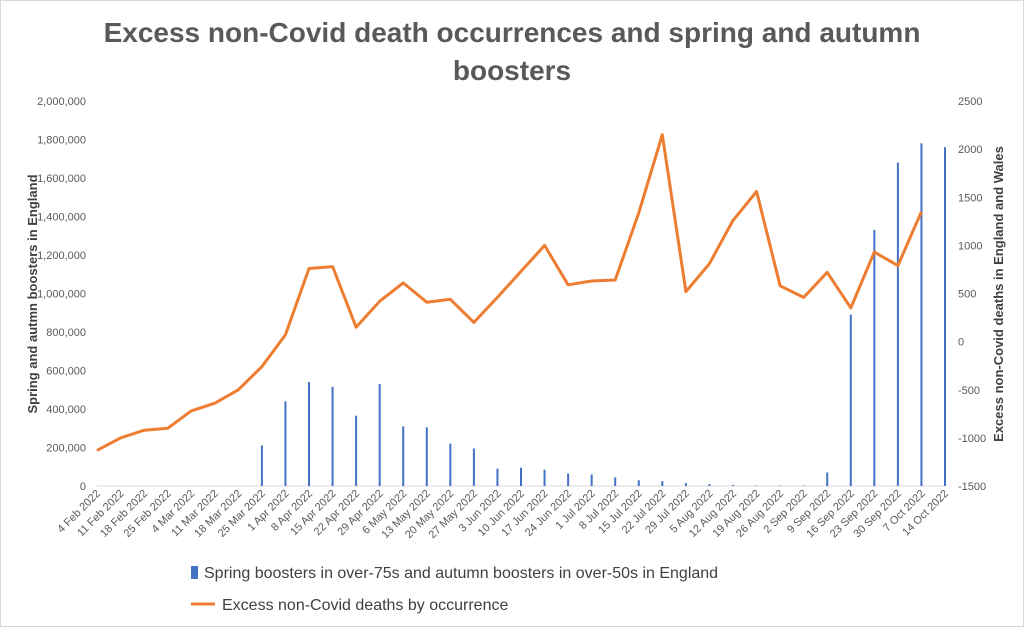 The height and width of the screenshot is (627, 1024). Describe the element at coordinates (83, 487) in the screenshot. I see `y-left-tick-label: 0` at that location.